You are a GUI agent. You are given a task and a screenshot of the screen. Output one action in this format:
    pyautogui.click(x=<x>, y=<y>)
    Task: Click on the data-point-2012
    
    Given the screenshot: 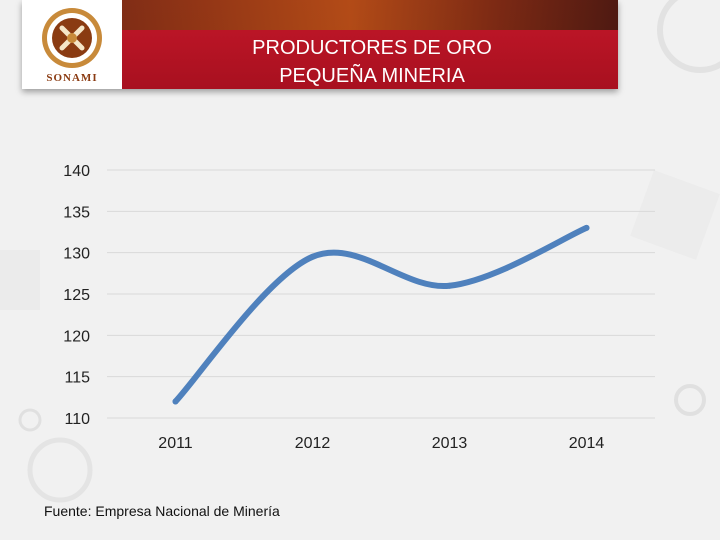 What is the action you would take?
    pyautogui.click(x=312, y=256)
    